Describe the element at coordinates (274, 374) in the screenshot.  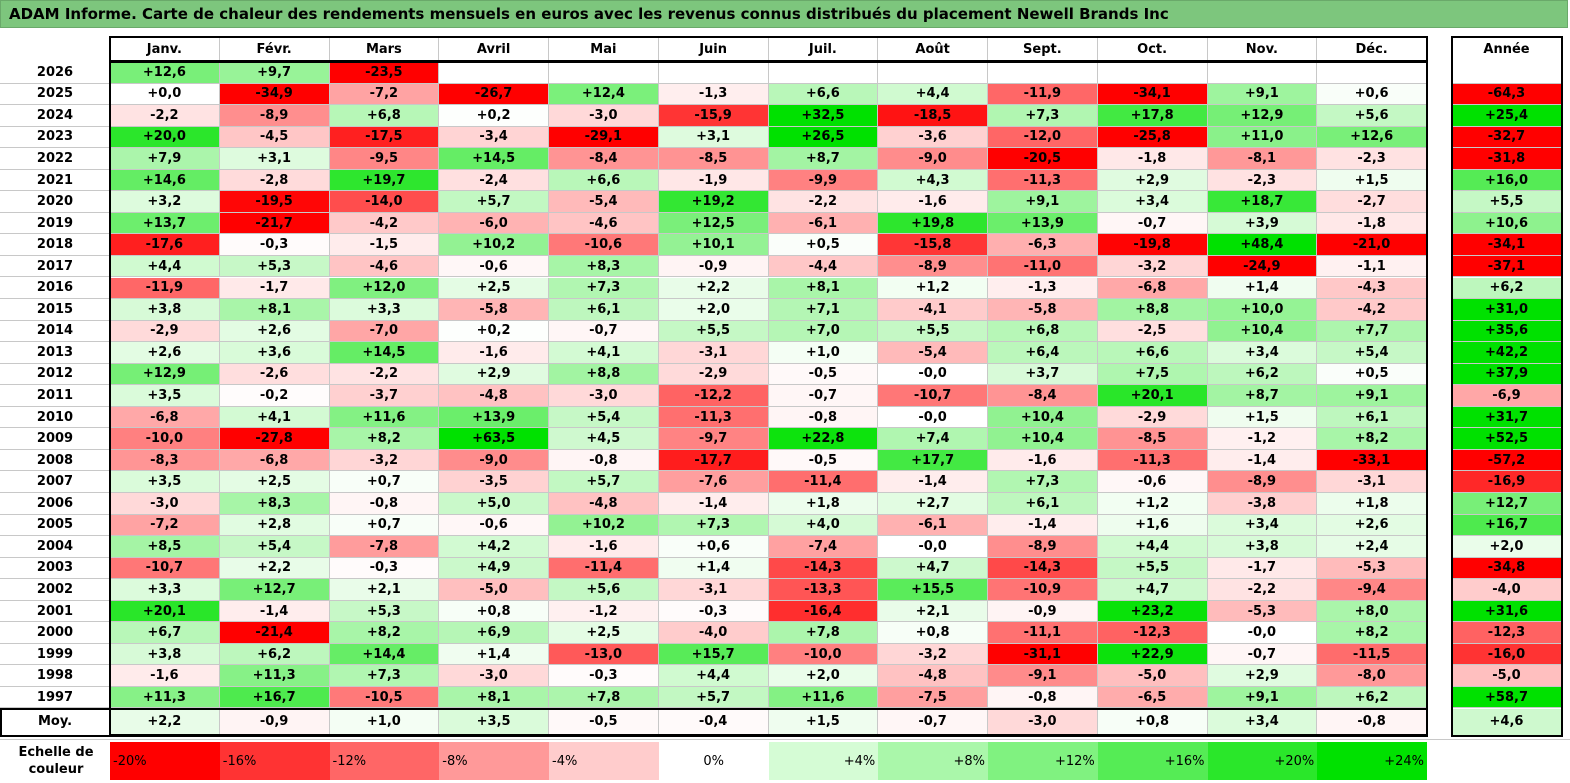
I see `heatmap-cell: -2,6` at that location.